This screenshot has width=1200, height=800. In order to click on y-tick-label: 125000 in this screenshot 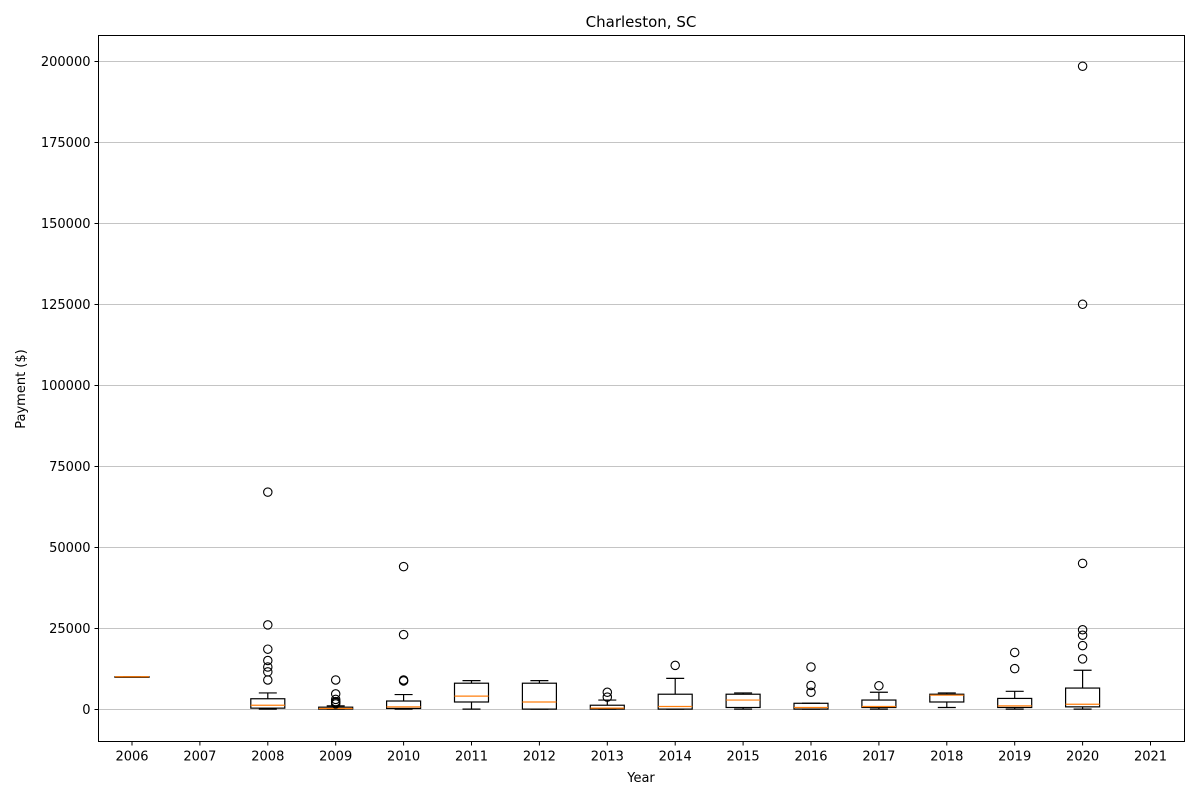, I will do `click(66, 305)`.